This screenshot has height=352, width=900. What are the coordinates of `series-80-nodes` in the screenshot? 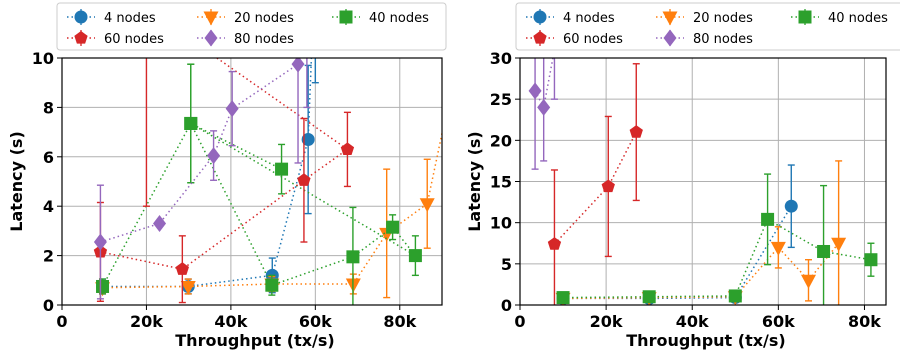 It's located at (543, 114).